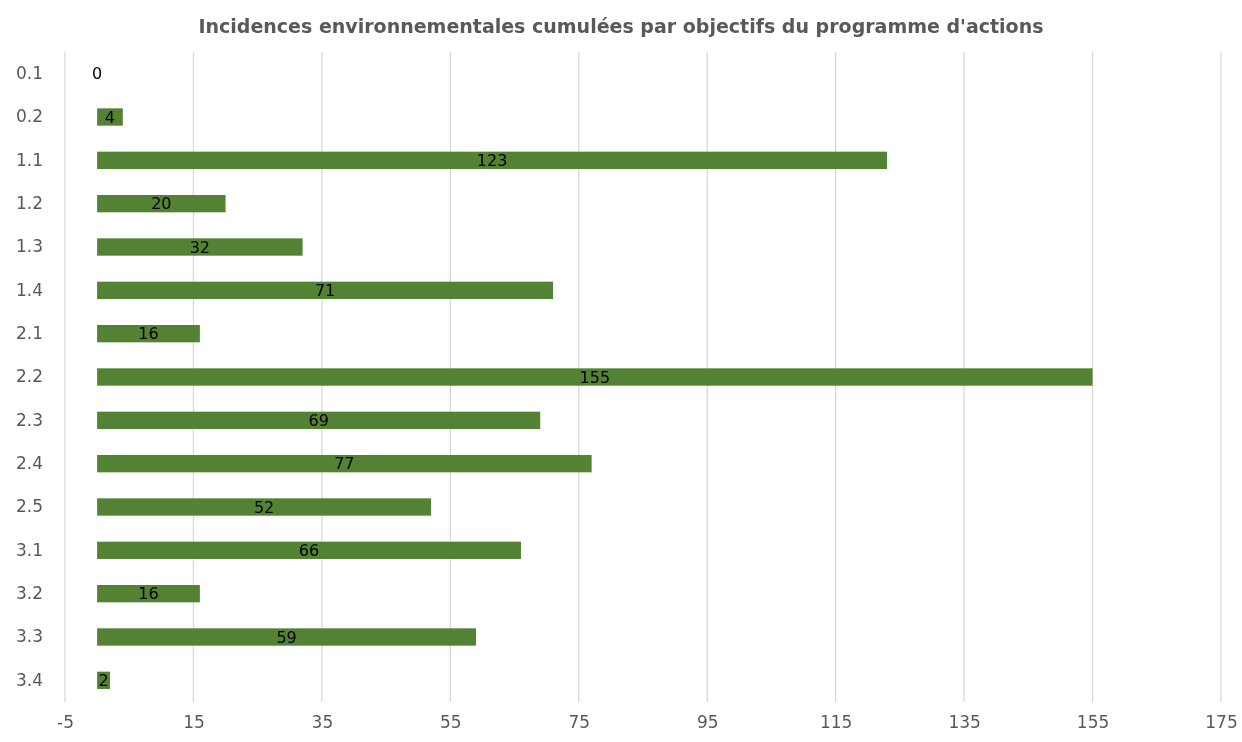 The height and width of the screenshot is (742, 1242). Describe the element at coordinates (29, 506) in the screenshot. I see `y-tick-label: 2.5` at that location.